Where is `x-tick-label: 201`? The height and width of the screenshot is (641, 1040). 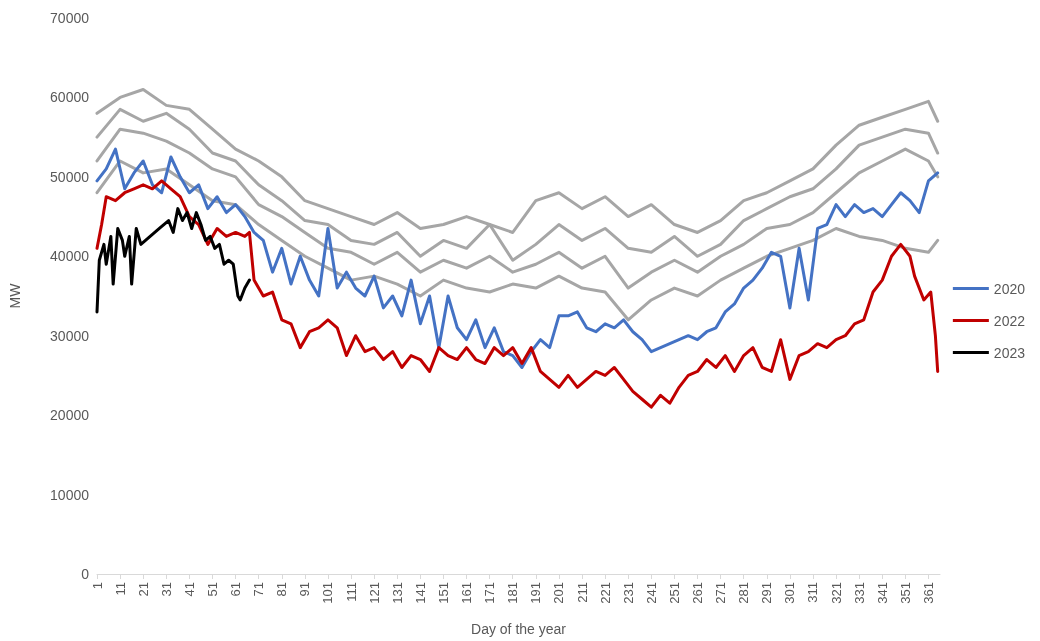
x-tick-label: 201 is located at coordinates (559, 593).